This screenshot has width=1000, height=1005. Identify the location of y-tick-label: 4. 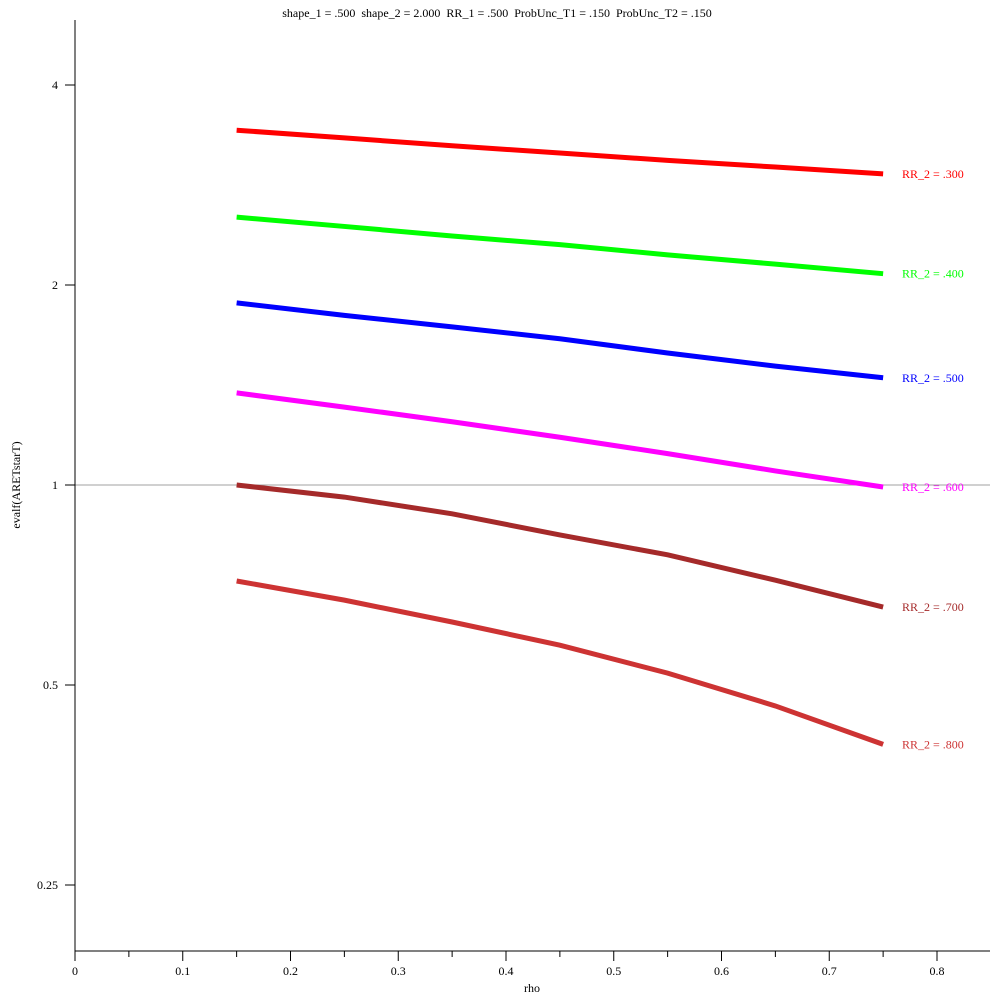
(55, 85).